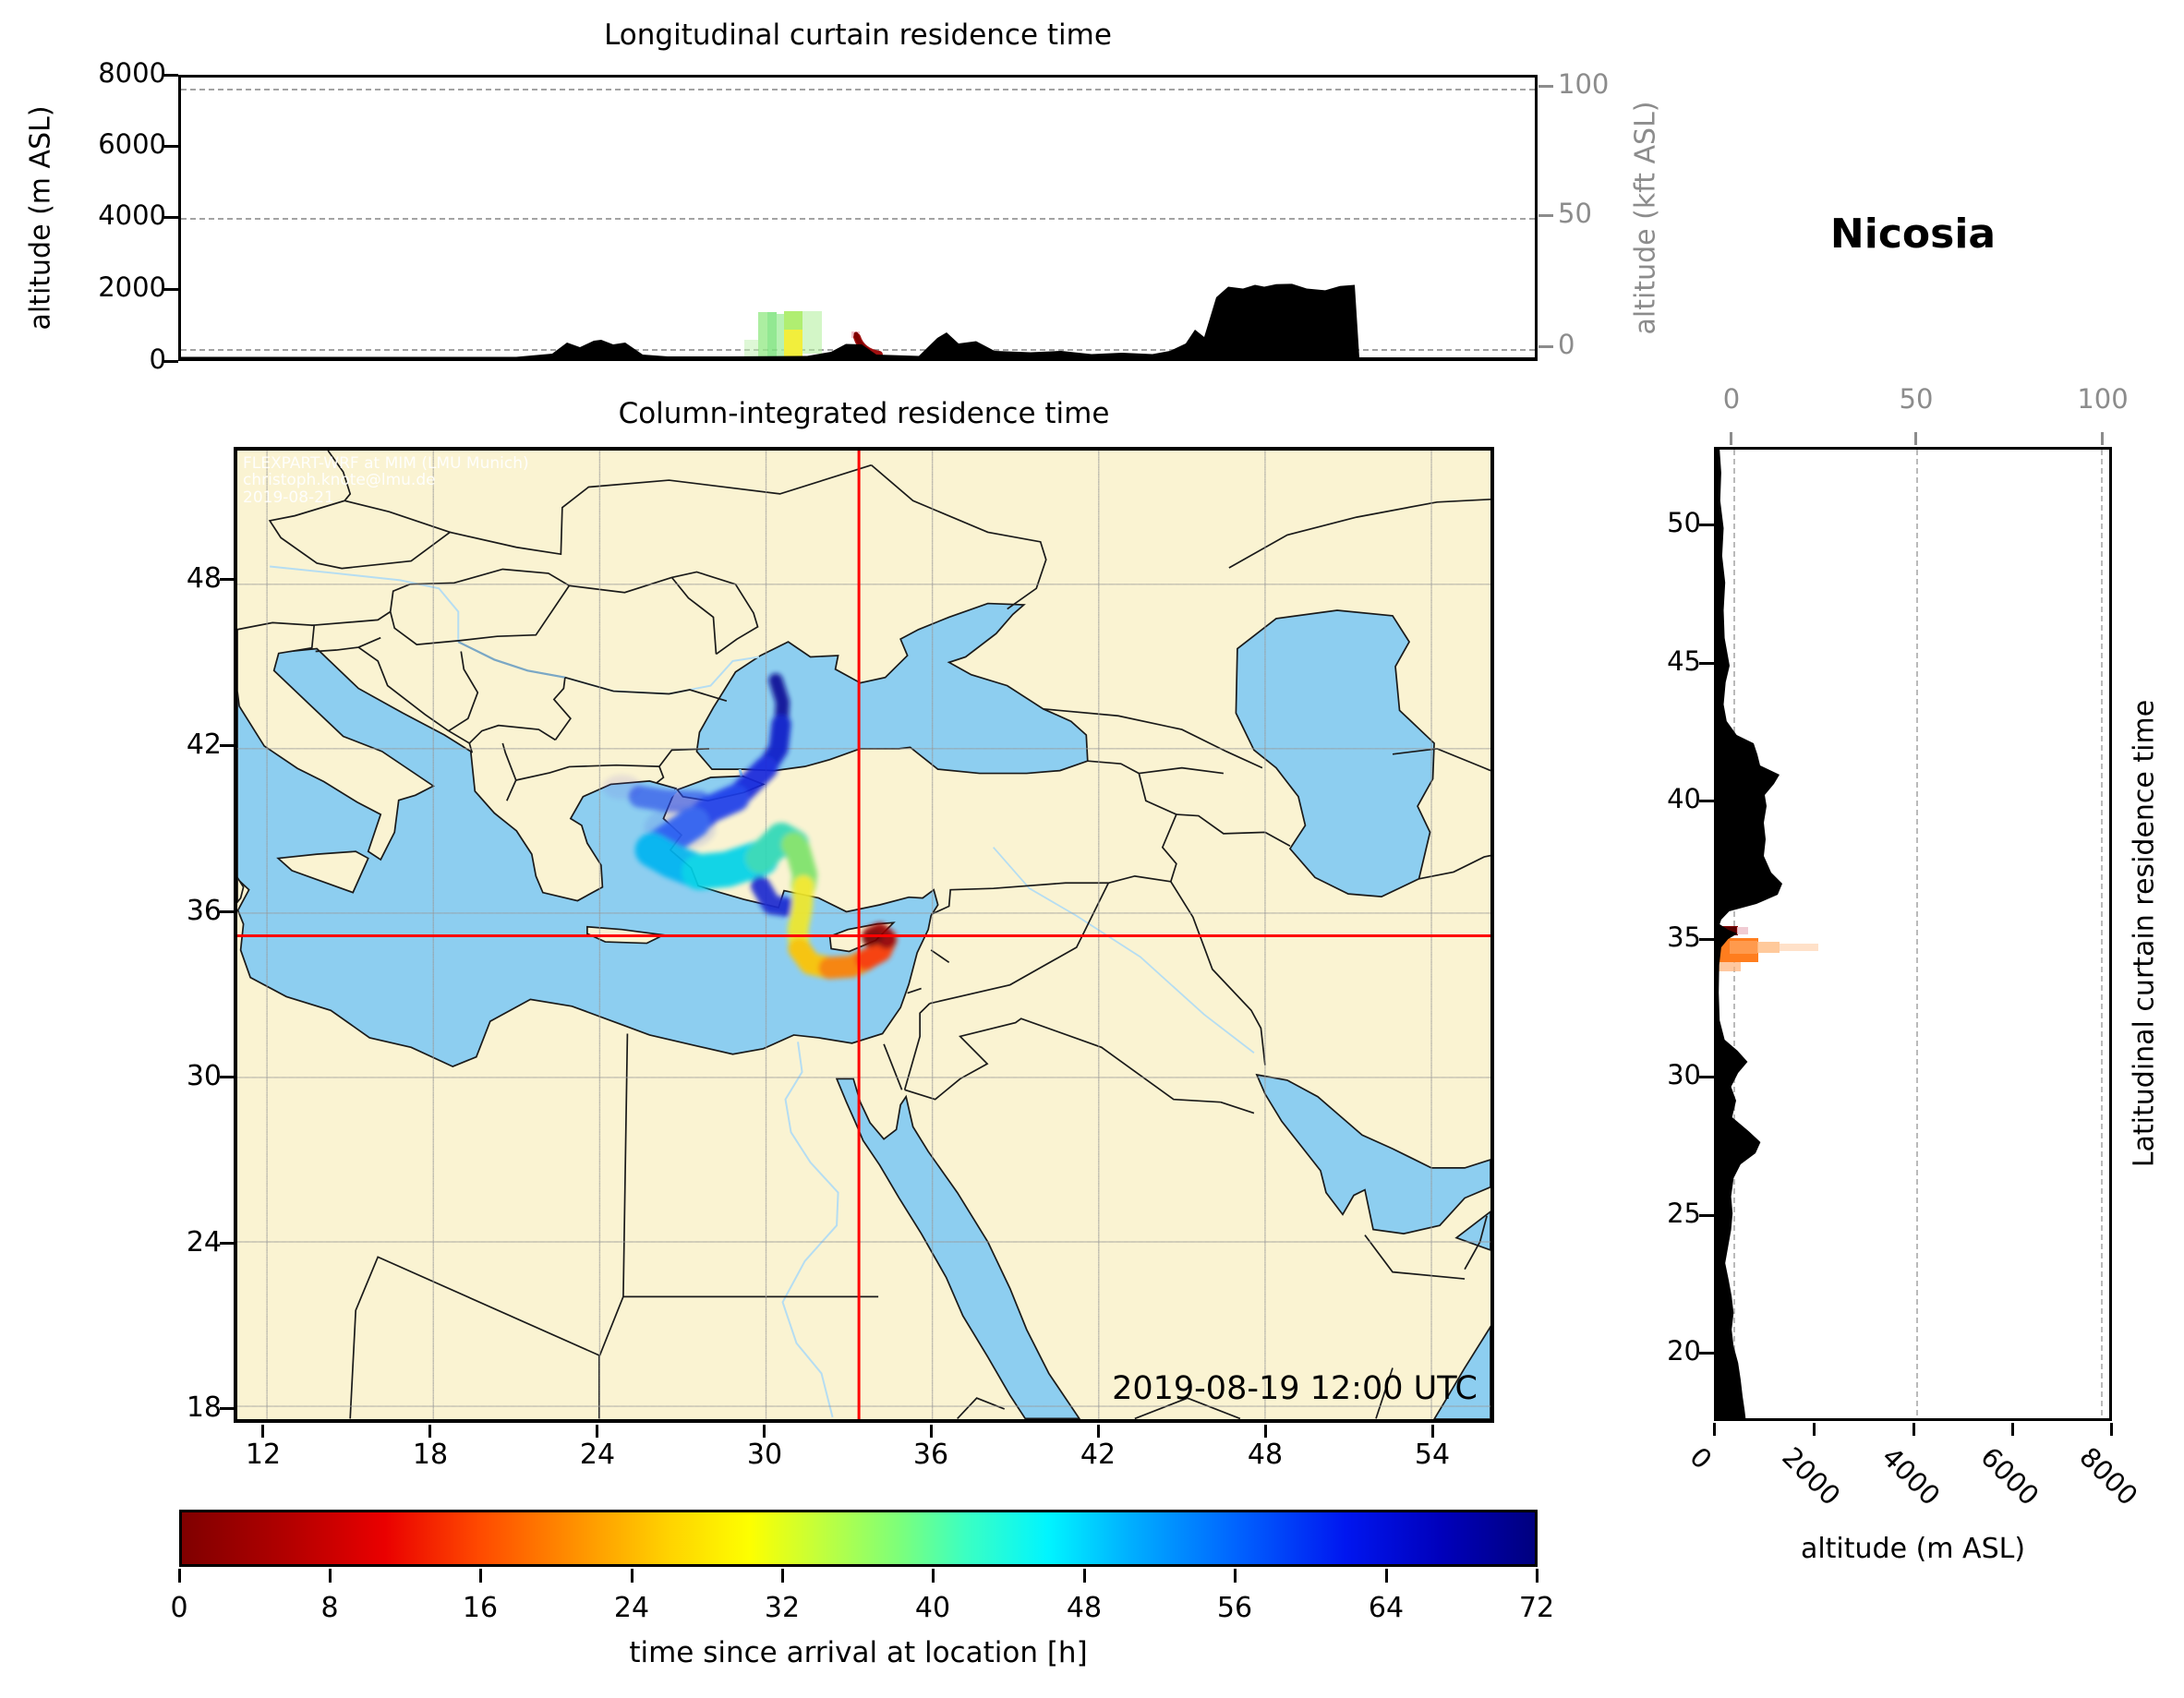 This screenshot has height=1698, width=2184. Describe the element at coordinates (597, 1455) in the screenshot. I see `map-xtick-24: 24` at that location.